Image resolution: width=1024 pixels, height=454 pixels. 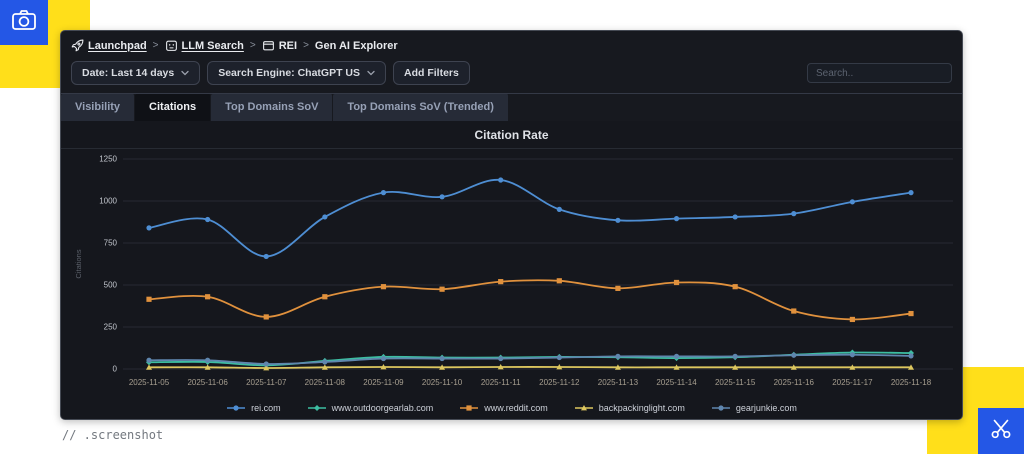 What do you see at coordinates (171, 45) in the screenshot?
I see `robot-icon` at bounding box center [171, 45].